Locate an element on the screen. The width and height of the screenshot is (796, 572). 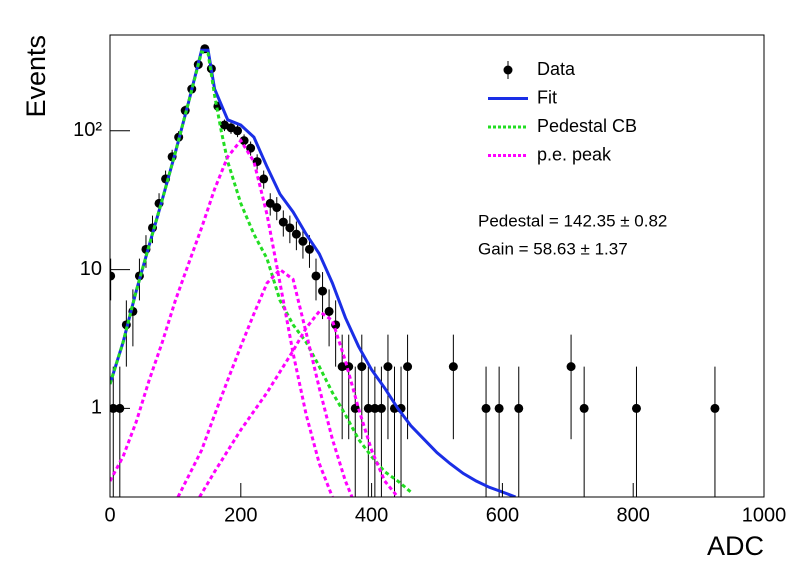
x-tick-label: 1000 is located at coordinates (764, 515).